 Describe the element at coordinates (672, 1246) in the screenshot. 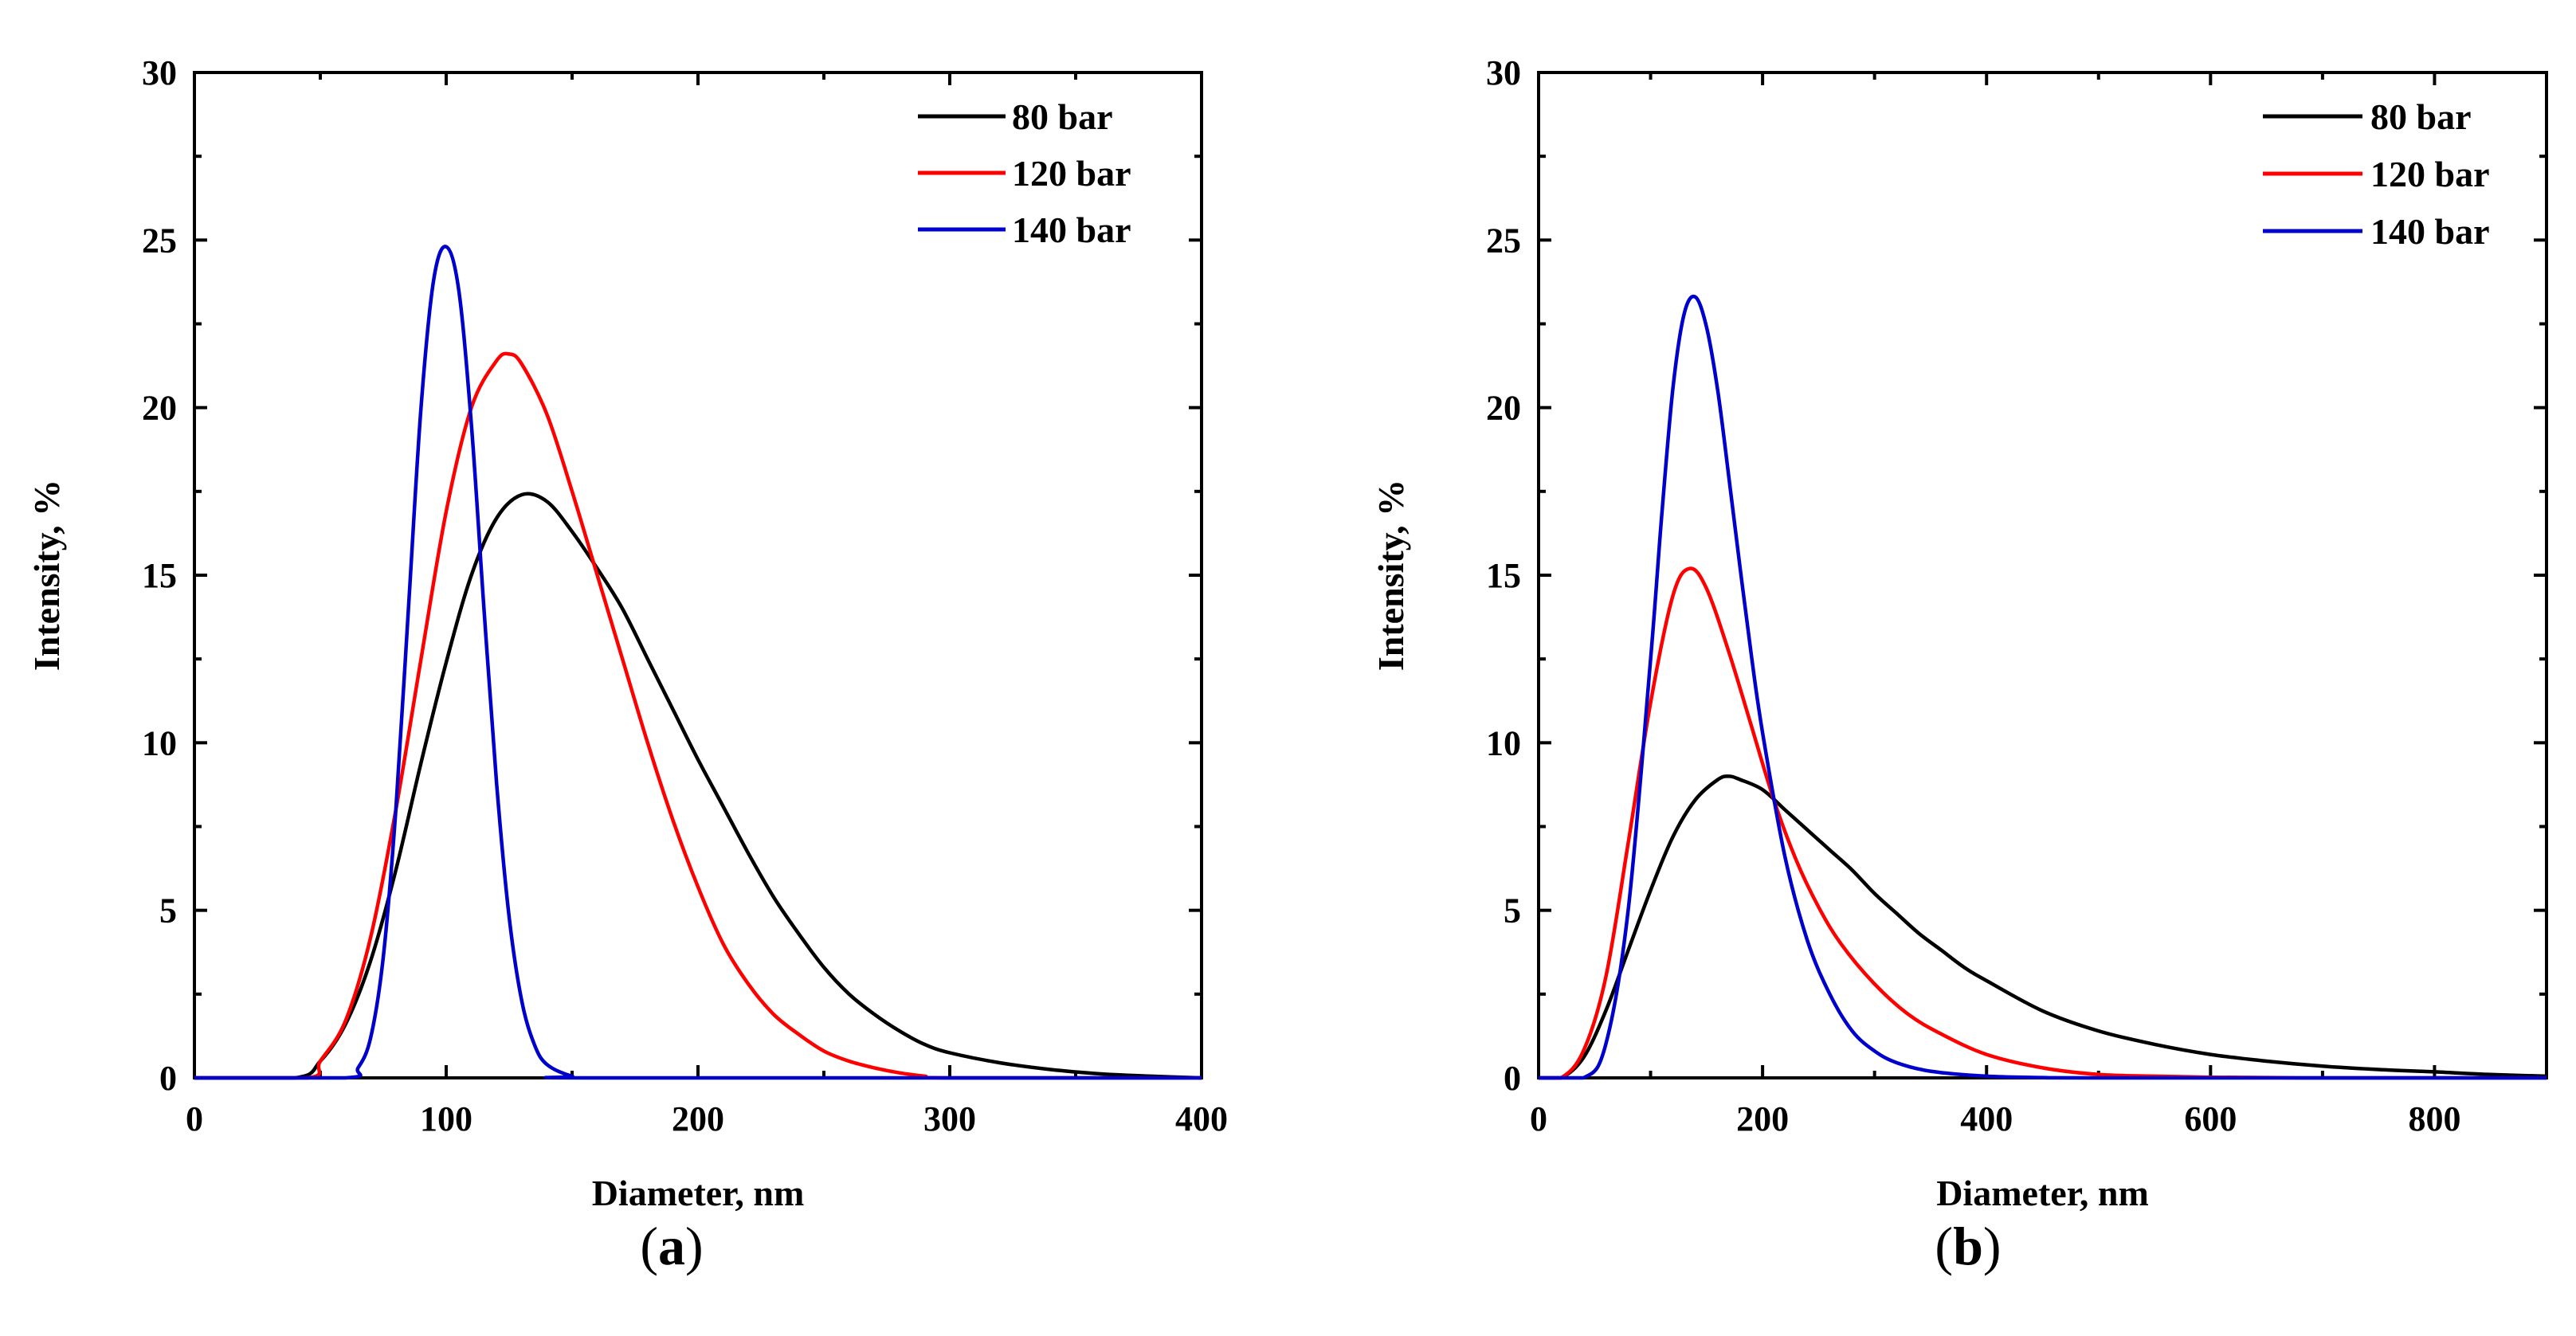

I see `panel-caption-a: (a)` at that location.